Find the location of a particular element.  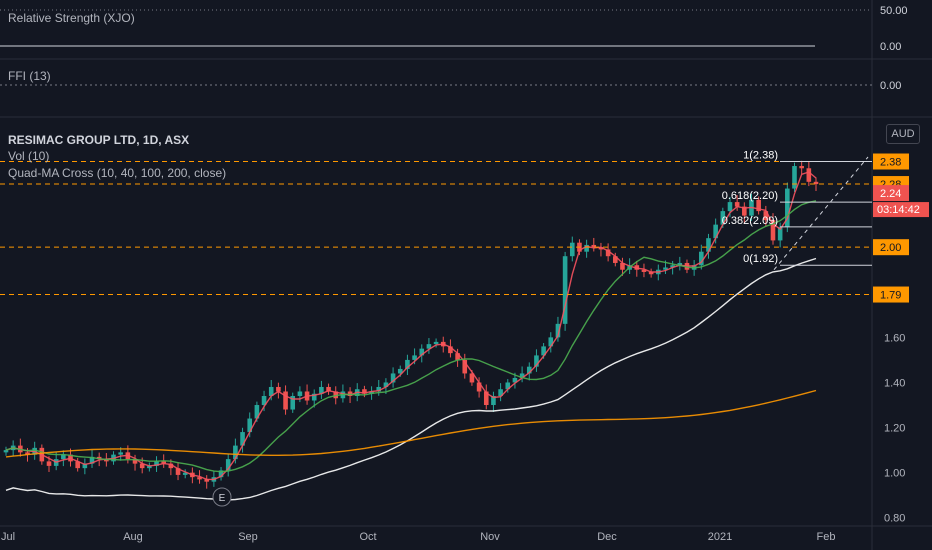

currency-button: AUD is located at coordinates (903, 134).